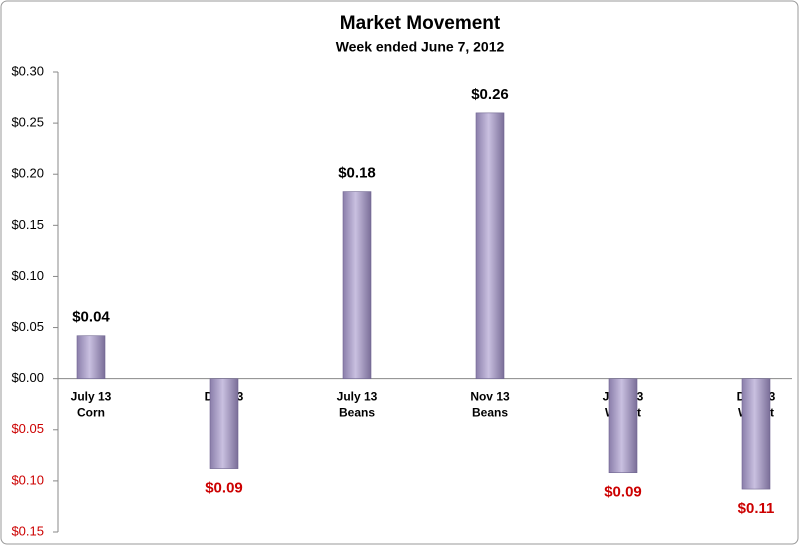 This screenshot has width=800, height=546. What do you see at coordinates (490, 94) in the screenshot?
I see `data-label: $0.26` at bounding box center [490, 94].